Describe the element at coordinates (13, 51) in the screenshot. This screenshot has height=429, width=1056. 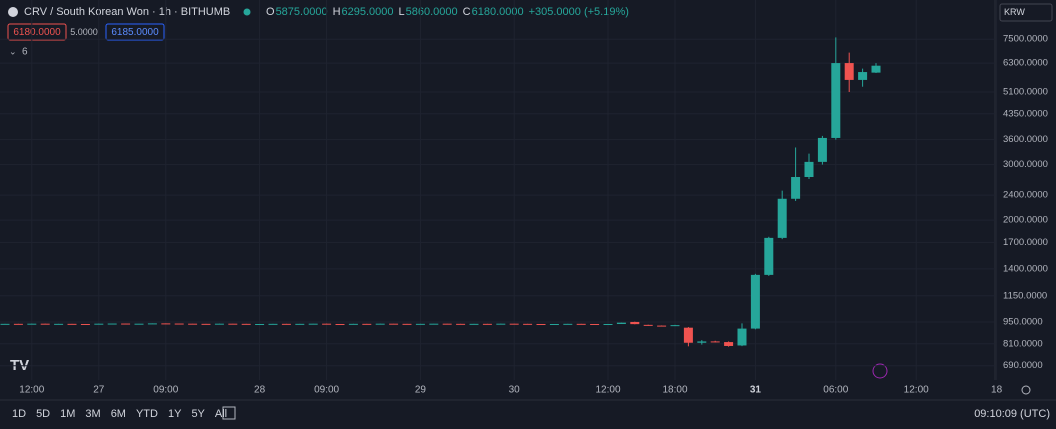
I see `indicators-caret: ⌄` at that location.